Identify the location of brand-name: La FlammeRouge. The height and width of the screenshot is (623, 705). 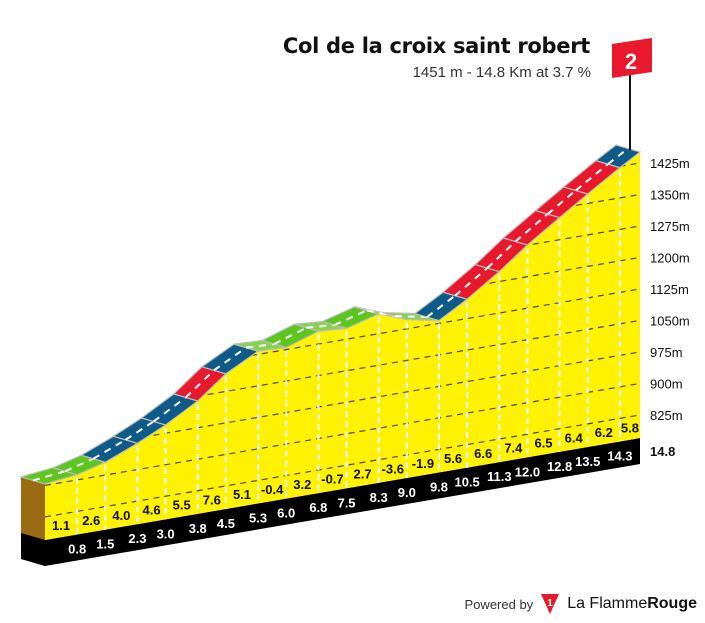
(632, 604).